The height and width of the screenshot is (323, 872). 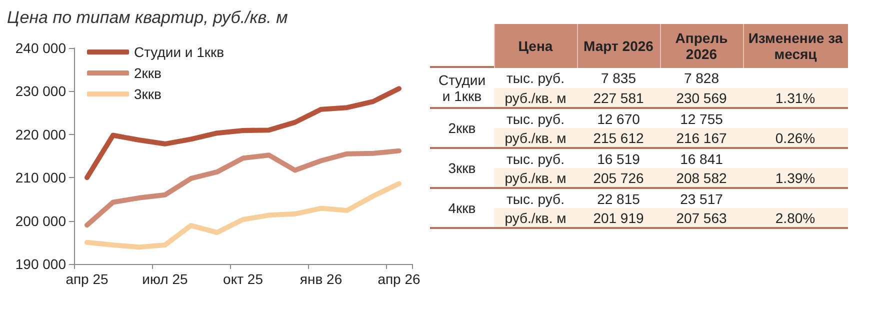 I want to click on text: 227 581, so click(x=618, y=98).